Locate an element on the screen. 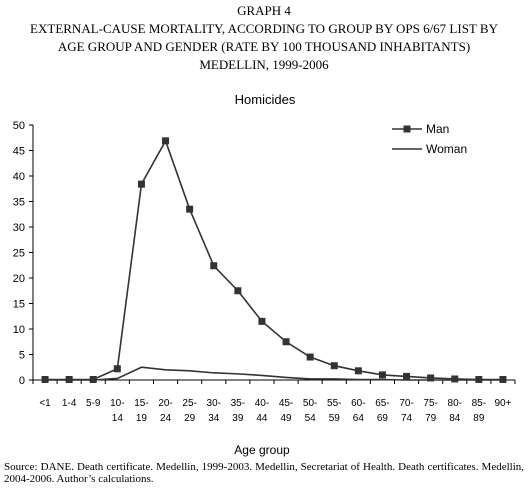 The height and width of the screenshot is (493, 528). x-tick-label: 85- is located at coordinates (479, 403).